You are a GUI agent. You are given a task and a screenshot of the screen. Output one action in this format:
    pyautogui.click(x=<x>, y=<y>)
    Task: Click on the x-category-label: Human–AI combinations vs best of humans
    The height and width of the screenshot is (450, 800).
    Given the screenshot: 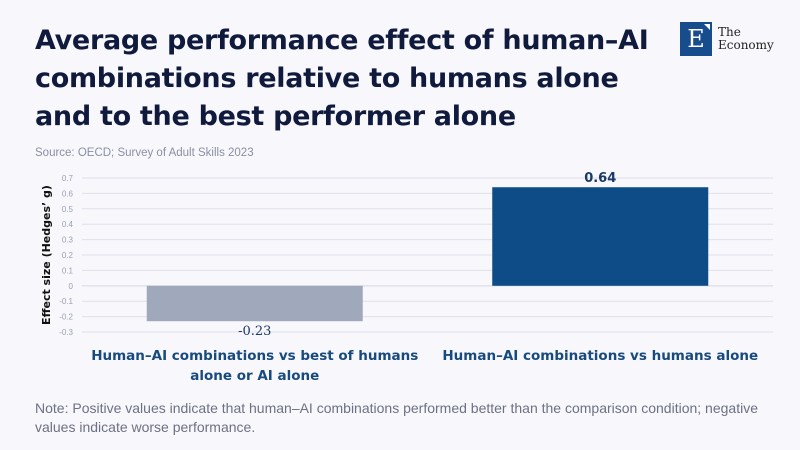 What is the action you would take?
    pyautogui.click(x=254, y=356)
    